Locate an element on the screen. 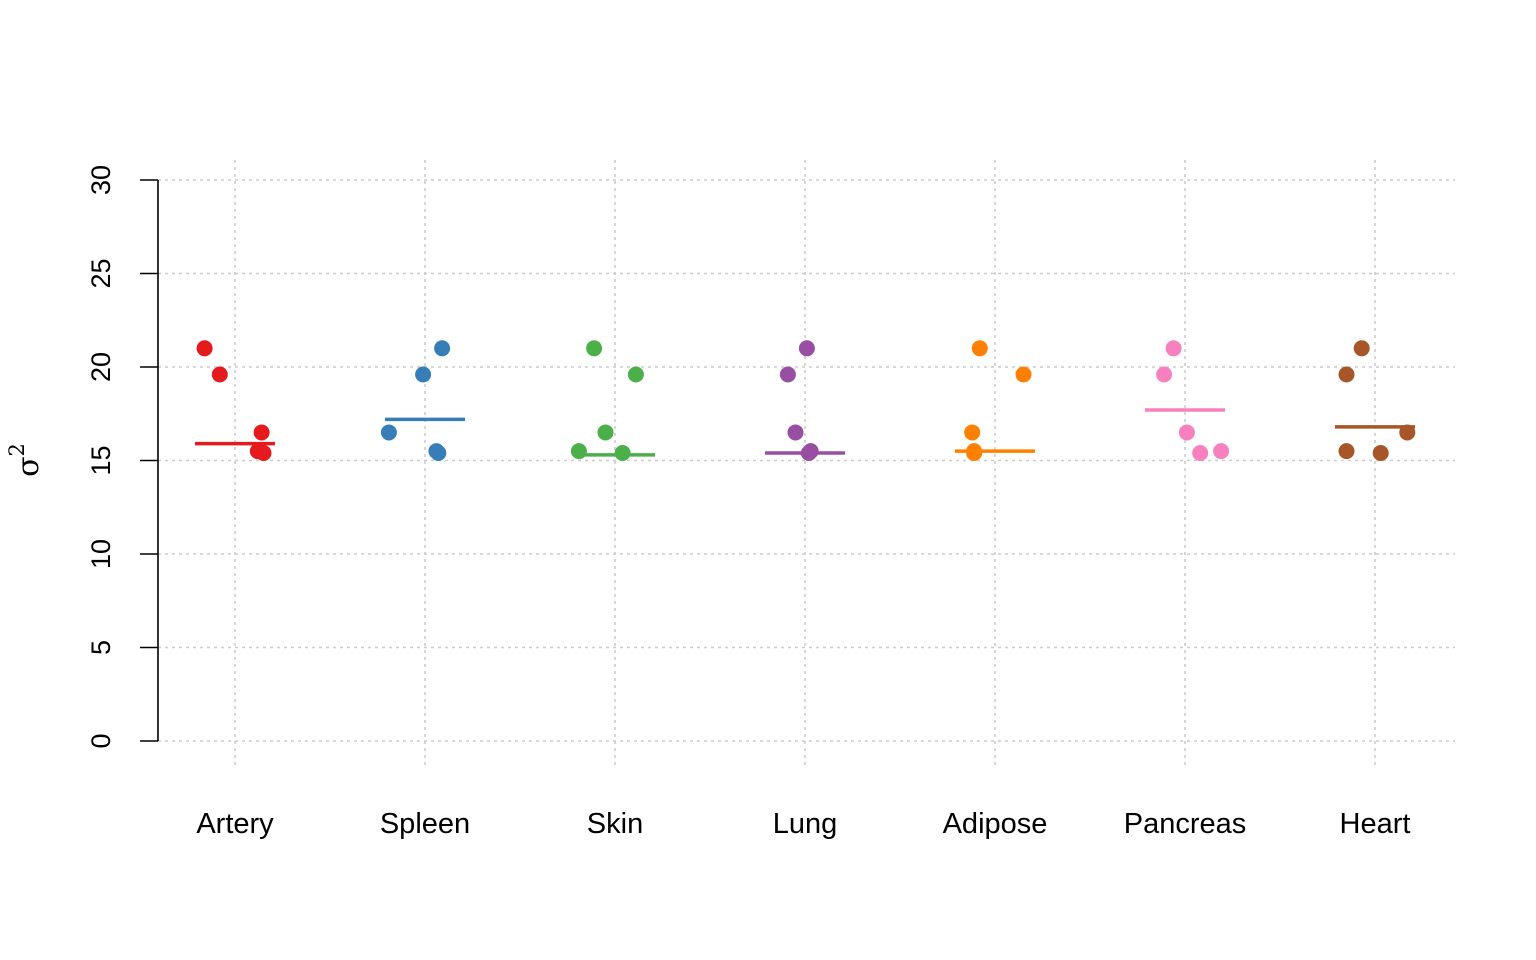 The width and height of the screenshot is (1536, 960). y-tick-label: 10 is located at coordinates (101, 554).